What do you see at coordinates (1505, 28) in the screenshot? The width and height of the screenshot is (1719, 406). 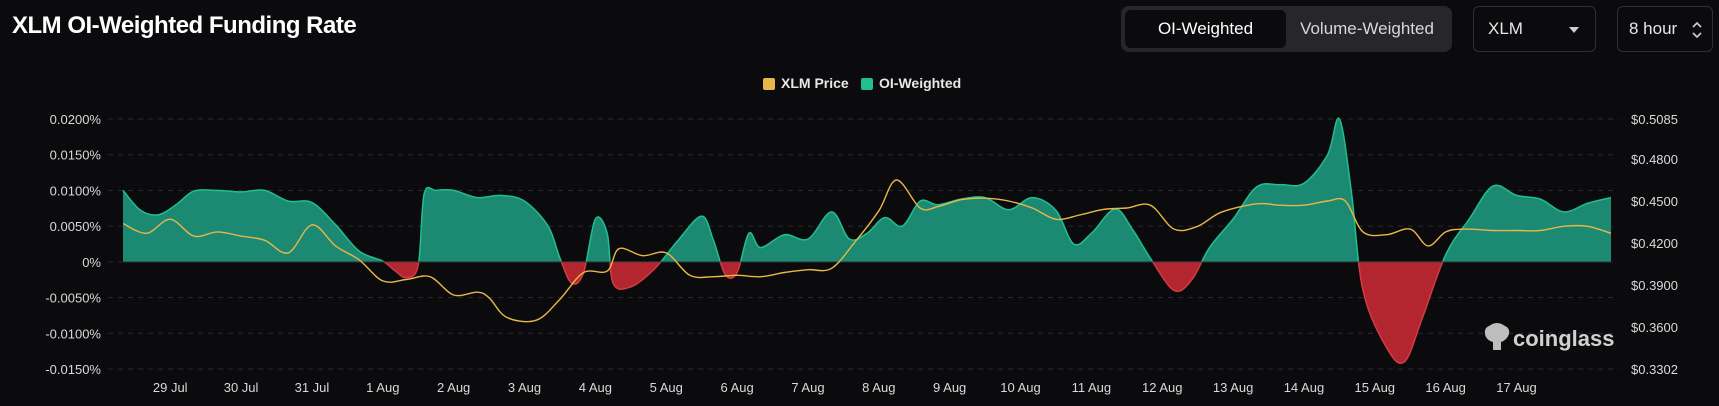 I see `coin-select-value: XLM` at bounding box center [1505, 28].